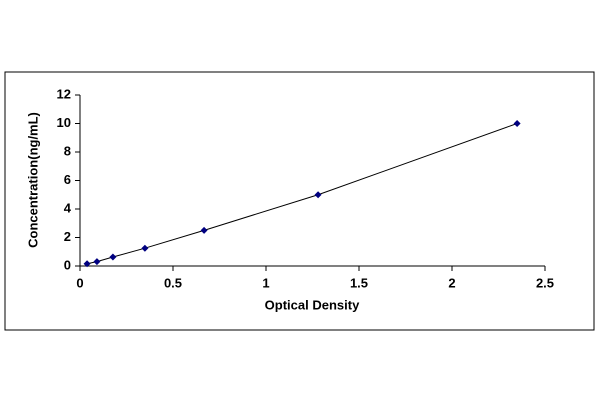  What do you see at coordinates (67, 179) in the screenshot?
I see `y-tick-label: 6` at bounding box center [67, 179].